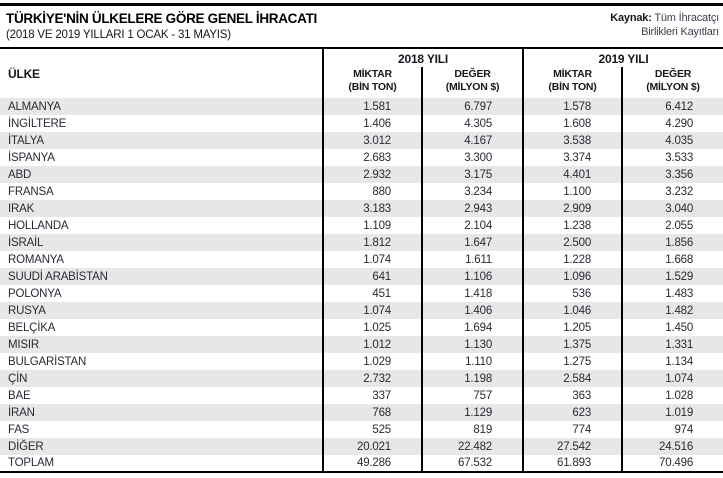  What do you see at coordinates (372, 447) in the screenshot?
I see `value-cell-2018-miktar: 20.021` at bounding box center [372, 447].